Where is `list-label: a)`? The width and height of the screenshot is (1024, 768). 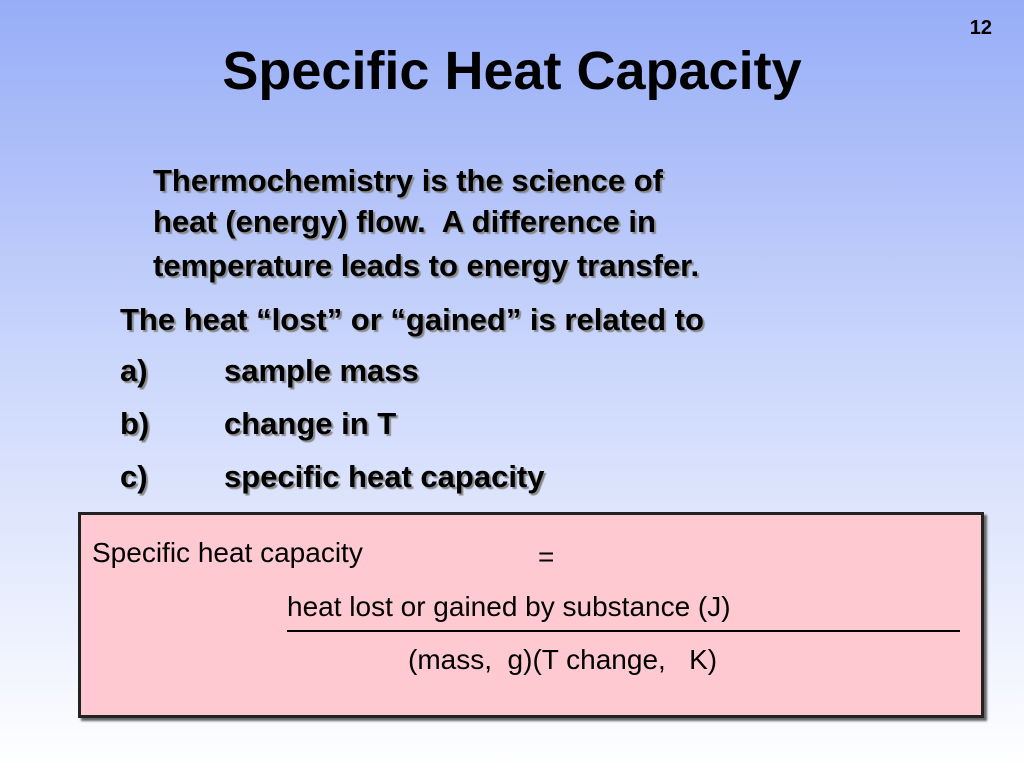 list-label: a) is located at coordinates (134, 370).